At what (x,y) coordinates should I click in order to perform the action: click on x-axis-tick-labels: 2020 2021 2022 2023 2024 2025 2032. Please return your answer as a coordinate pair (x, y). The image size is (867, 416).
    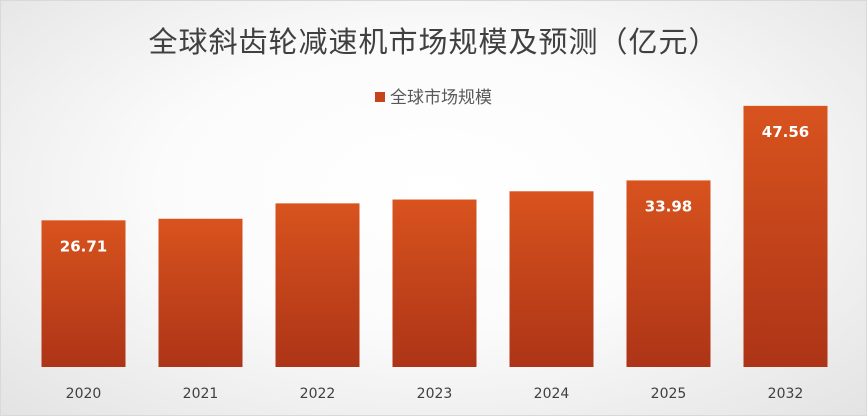
    Looking at the image, I should click on (435, 394).